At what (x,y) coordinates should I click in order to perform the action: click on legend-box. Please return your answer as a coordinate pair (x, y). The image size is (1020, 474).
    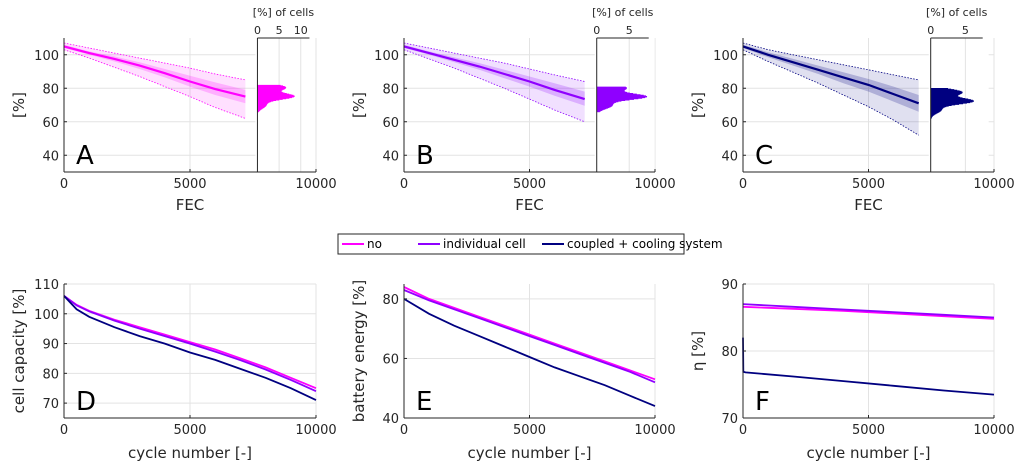
    Looking at the image, I should click on (511, 244).